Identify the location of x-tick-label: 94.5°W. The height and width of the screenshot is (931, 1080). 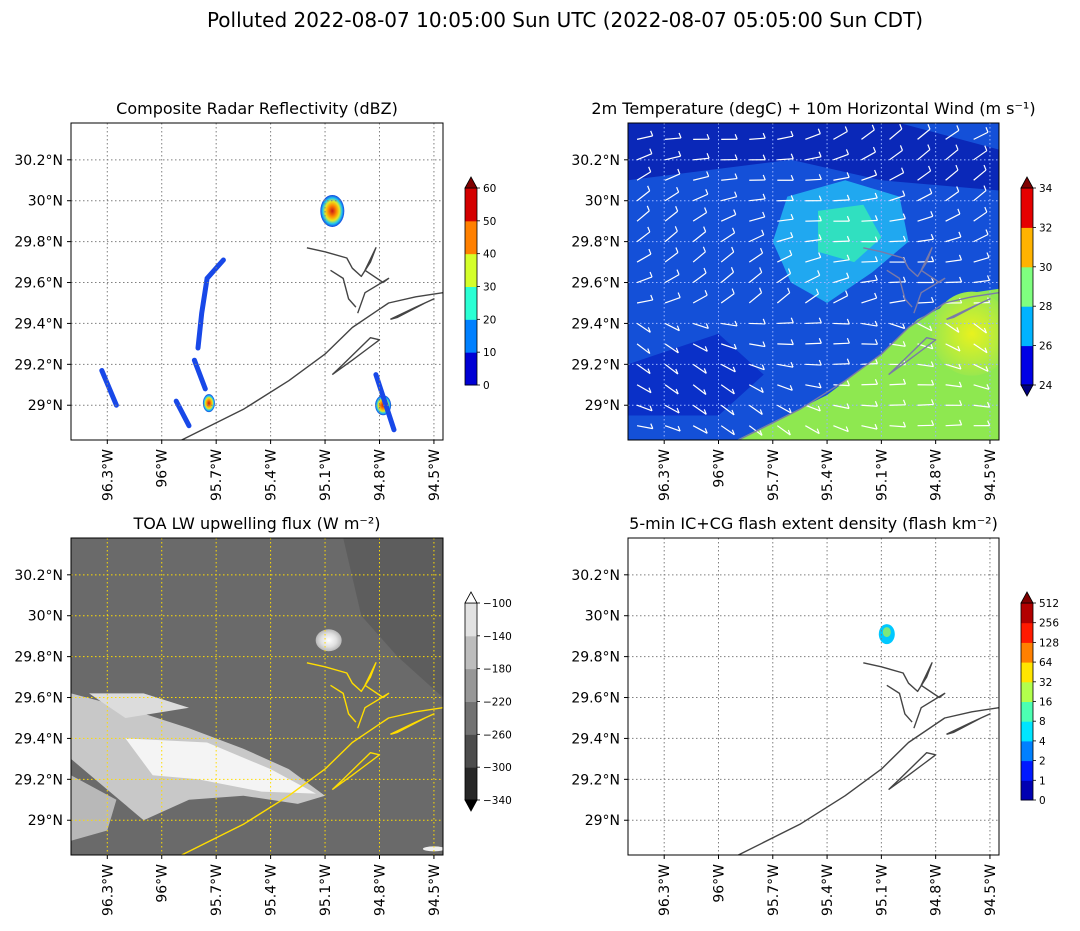
(435, 475).